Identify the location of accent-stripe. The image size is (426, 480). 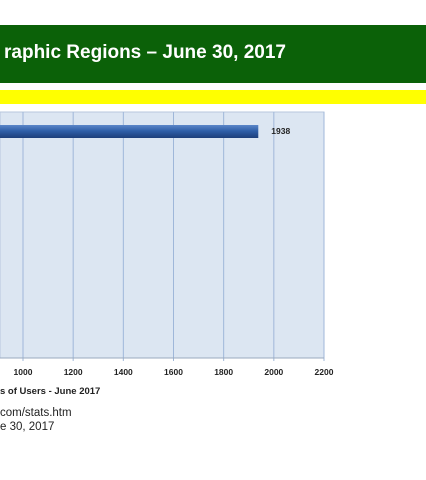
(213, 97).